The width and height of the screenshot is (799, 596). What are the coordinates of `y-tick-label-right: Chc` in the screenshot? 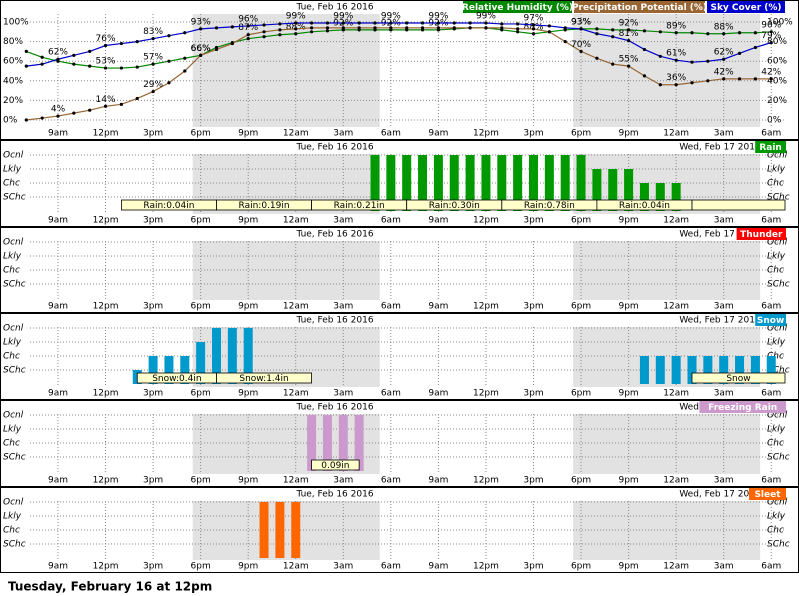 It's located at (775, 184).